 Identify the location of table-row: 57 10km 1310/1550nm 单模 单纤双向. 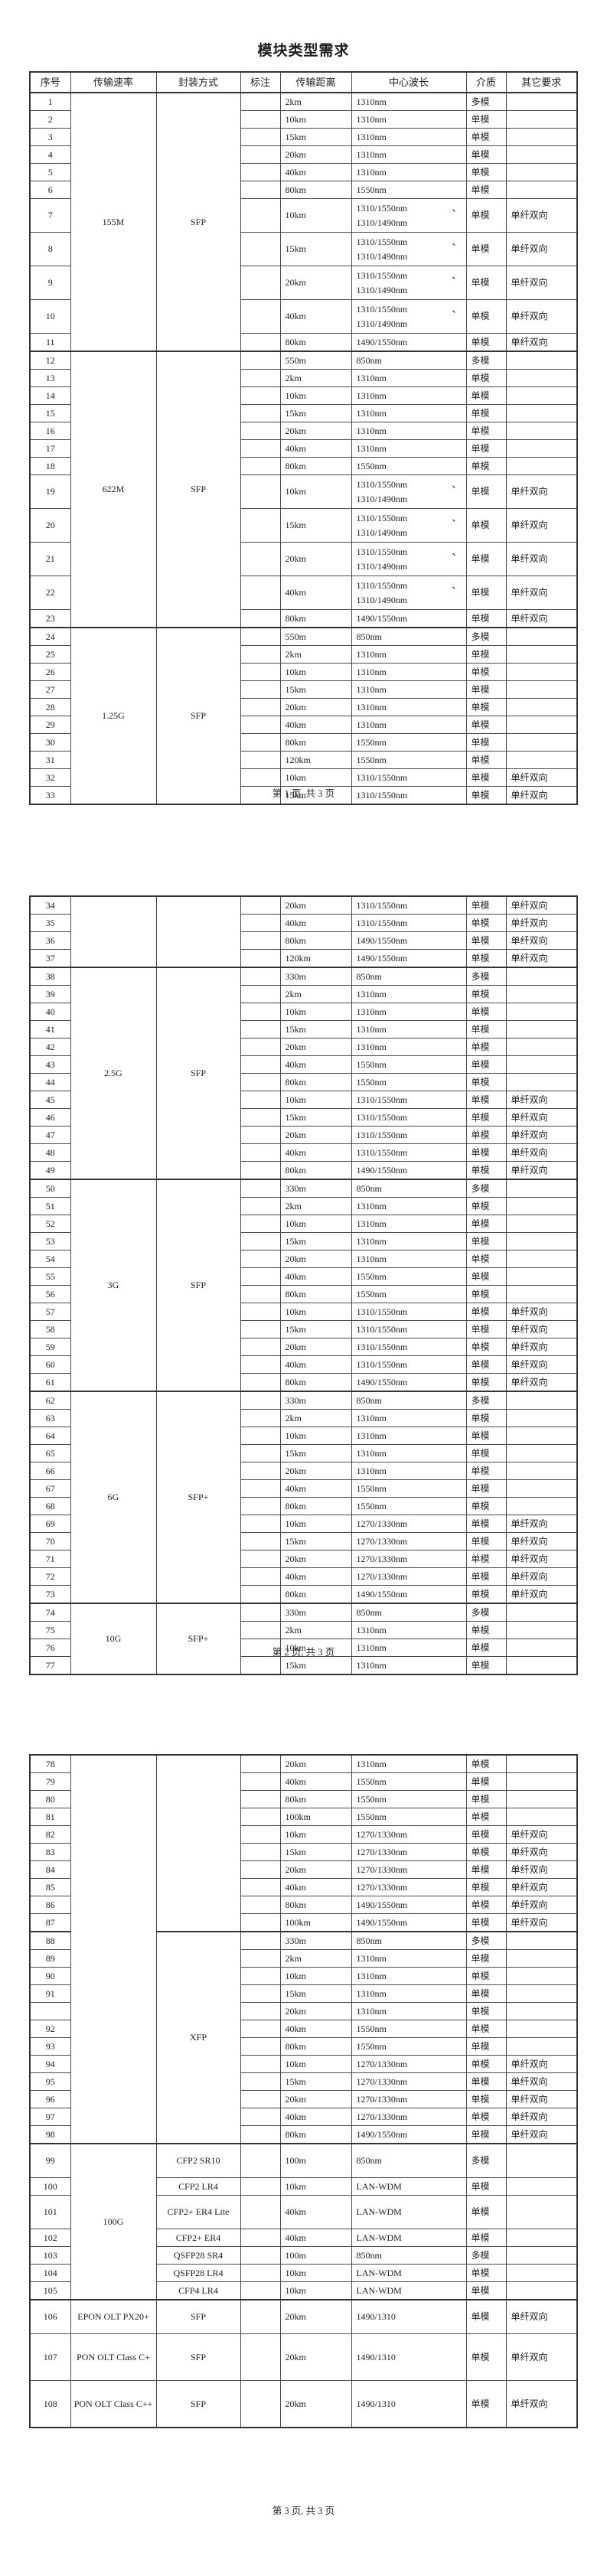
(303, 1312).